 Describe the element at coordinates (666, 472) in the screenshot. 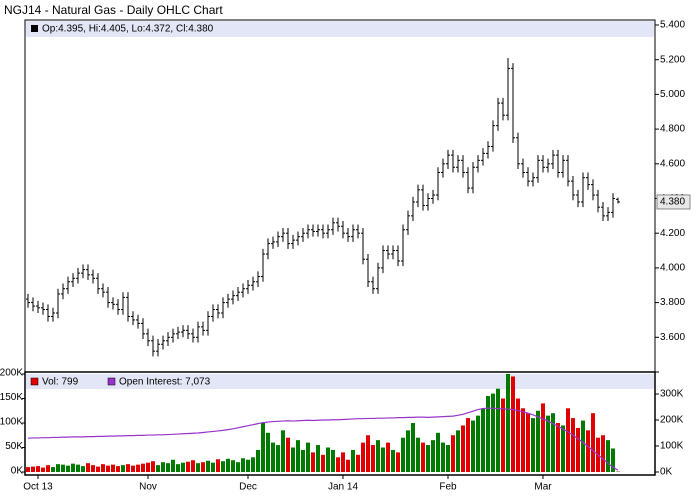

I see `y2-tick-label: 0K` at that location.